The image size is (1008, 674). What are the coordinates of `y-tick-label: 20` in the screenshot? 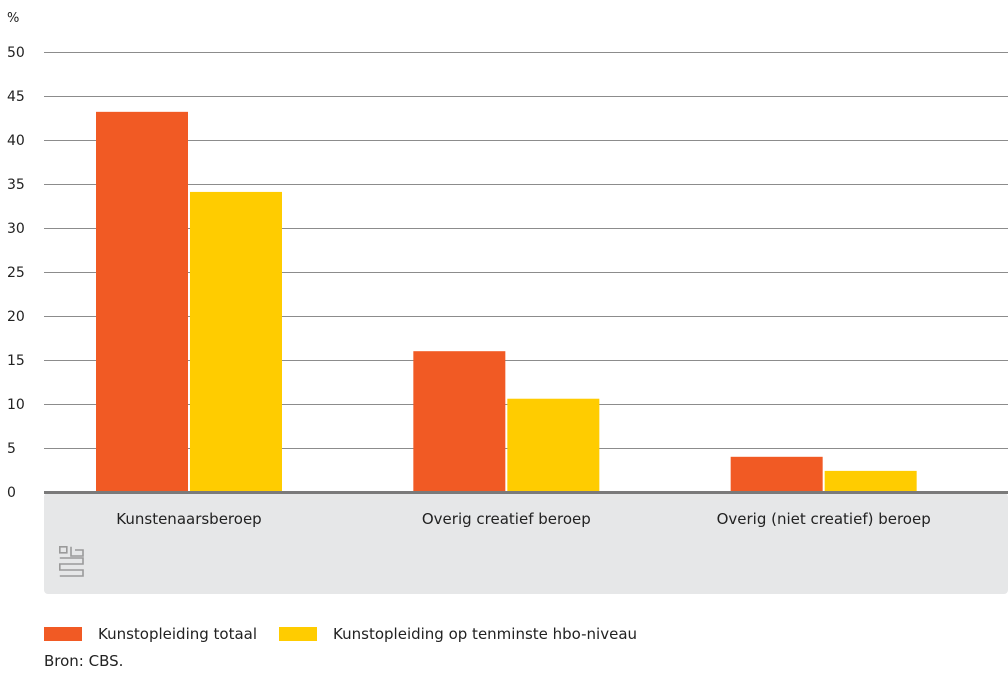 It's located at (16, 317).